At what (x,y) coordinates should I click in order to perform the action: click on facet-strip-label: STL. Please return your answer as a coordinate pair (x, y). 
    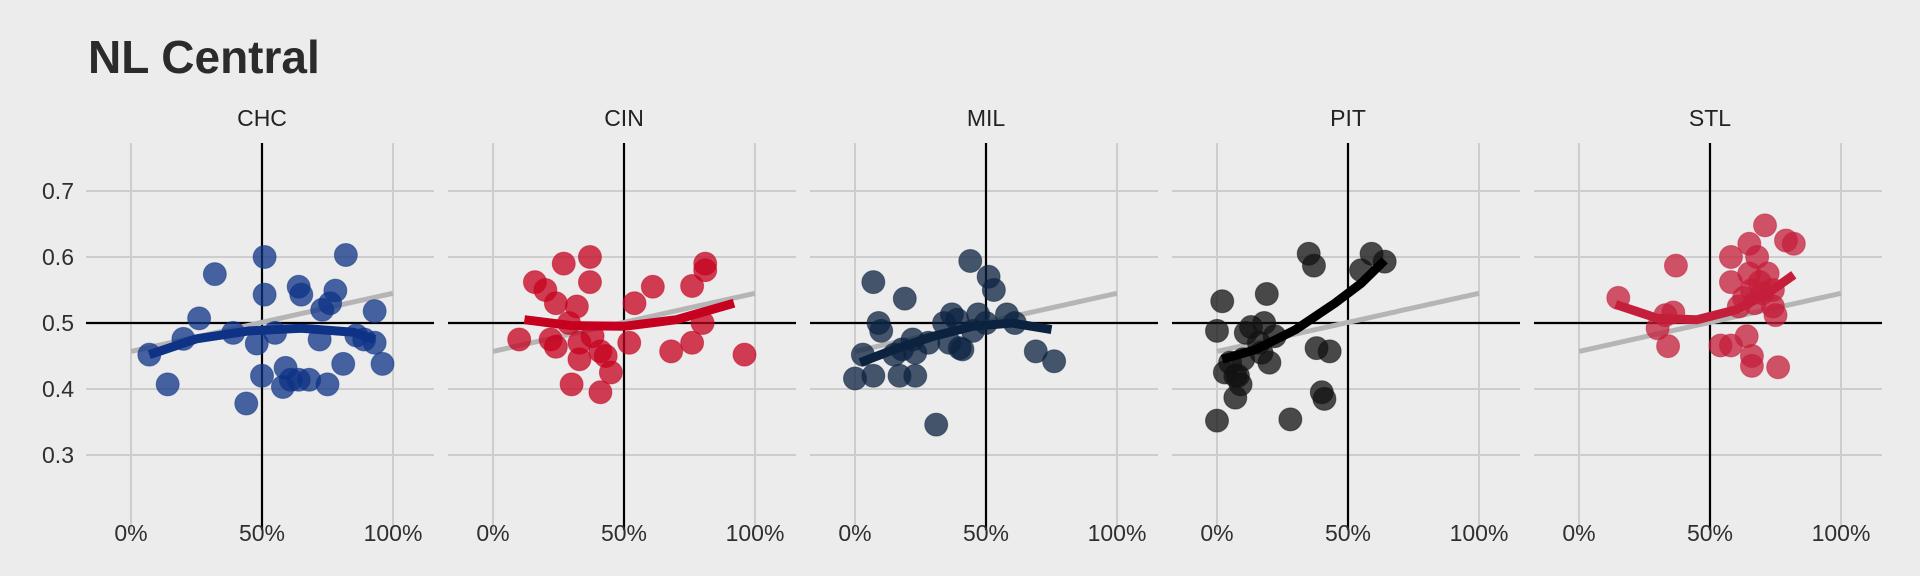
    Looking at the image, I should click on (1710, 118).